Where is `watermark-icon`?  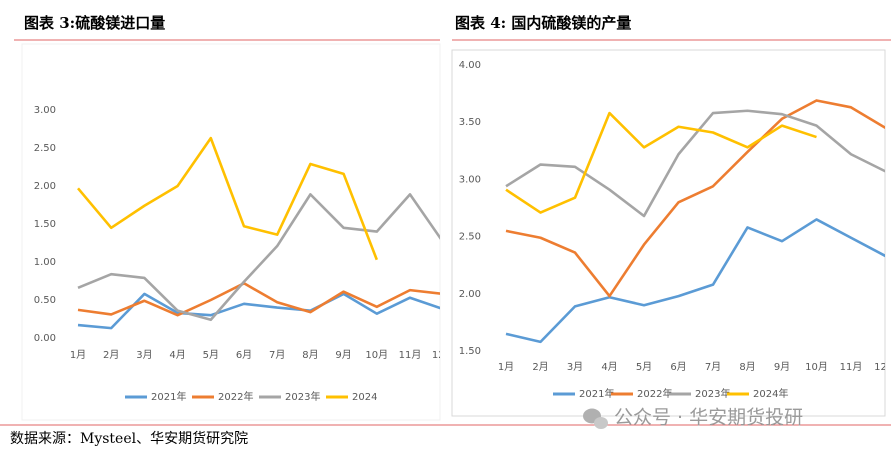 watermark-icon is located at coordinates (595, 418).